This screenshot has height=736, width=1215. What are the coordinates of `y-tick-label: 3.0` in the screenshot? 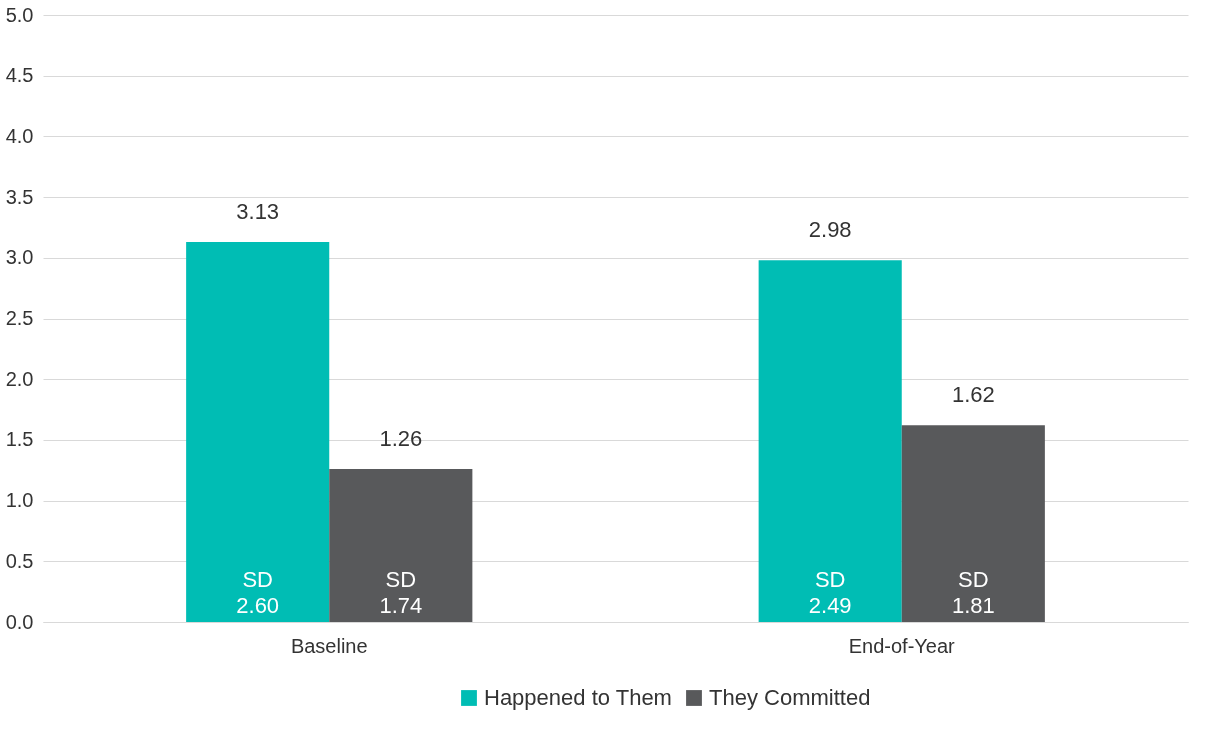 It's located at (19, 257).